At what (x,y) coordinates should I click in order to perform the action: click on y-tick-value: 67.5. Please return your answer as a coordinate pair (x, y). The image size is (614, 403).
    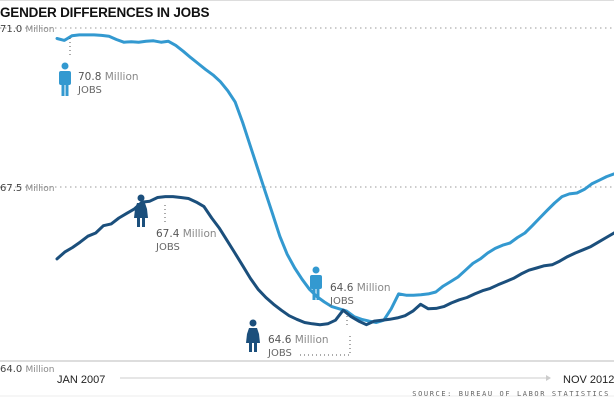
    Looking at the image, I should click on (12, 188).